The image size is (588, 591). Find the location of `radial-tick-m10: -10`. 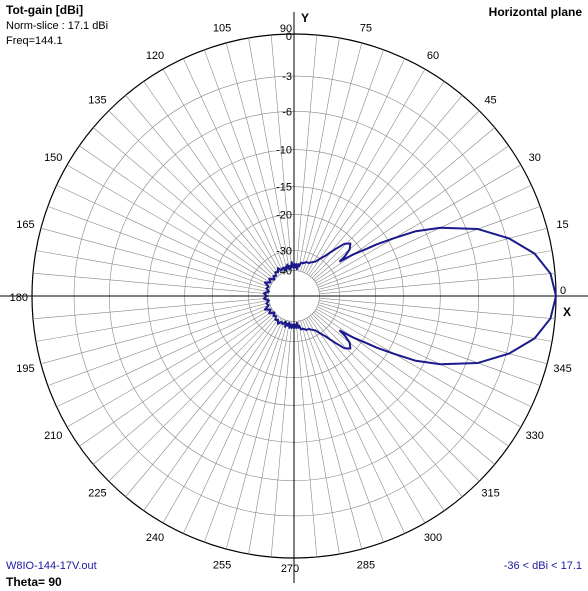

radial-tick-m10: -10 is located at coordinates (284, 151).